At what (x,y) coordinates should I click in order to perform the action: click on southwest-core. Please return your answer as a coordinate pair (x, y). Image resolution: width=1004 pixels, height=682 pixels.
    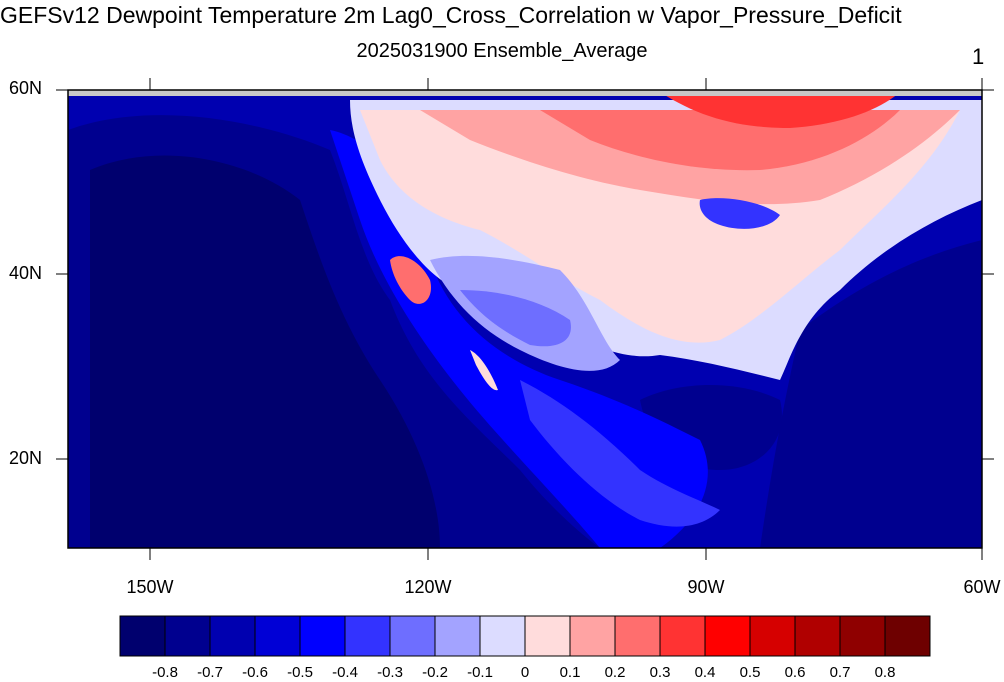
    Looking at the image, I should click on (515, 318).